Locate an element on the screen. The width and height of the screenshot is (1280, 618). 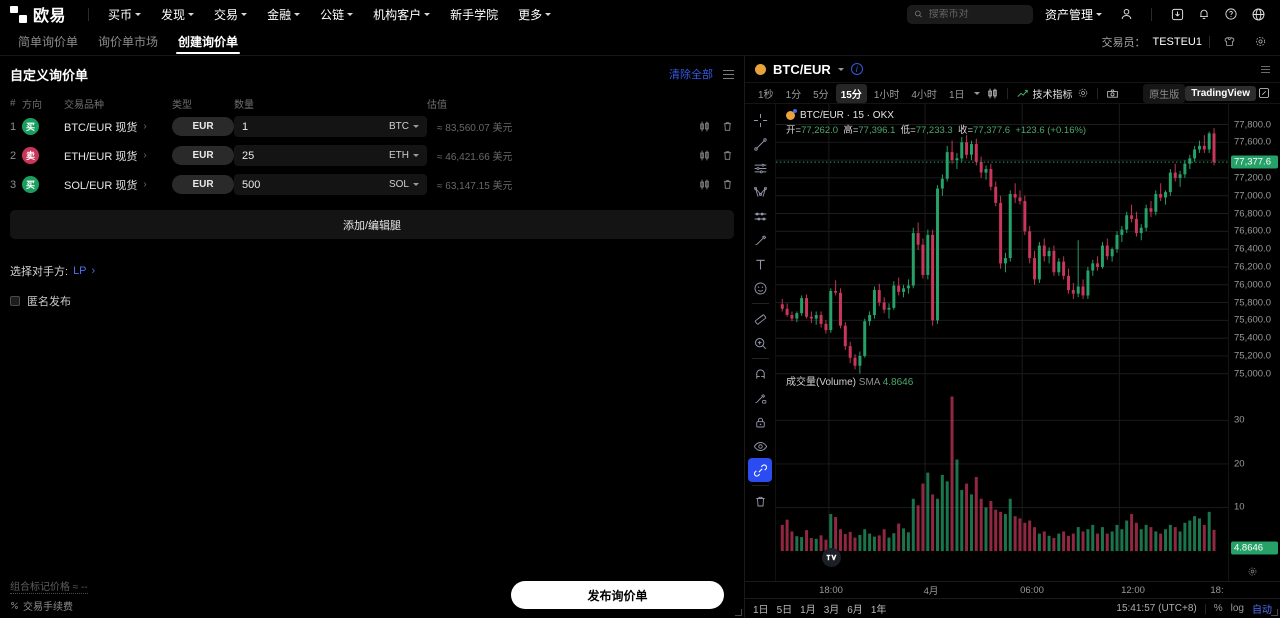
nav-item-chain: 公链 is located at coordinates (336, 14).